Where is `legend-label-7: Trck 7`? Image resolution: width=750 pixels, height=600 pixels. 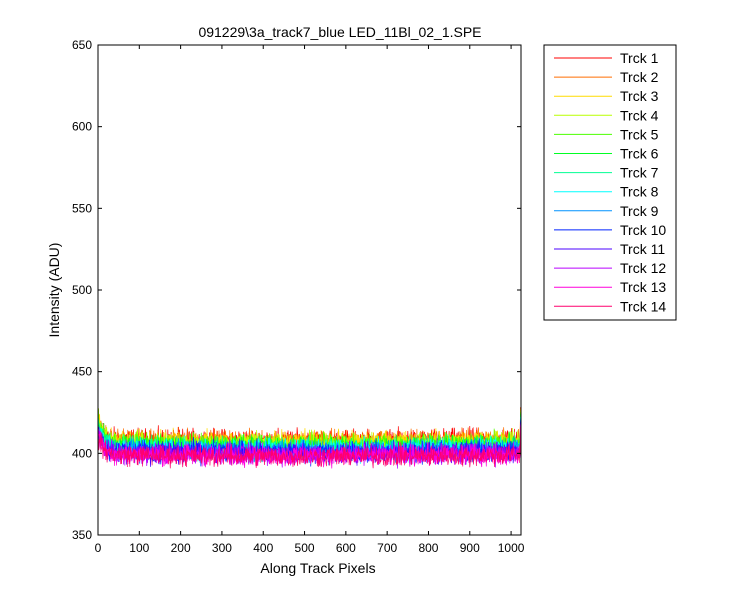 legend-label-7: Trck 7 is located at coordinates (639, 173).